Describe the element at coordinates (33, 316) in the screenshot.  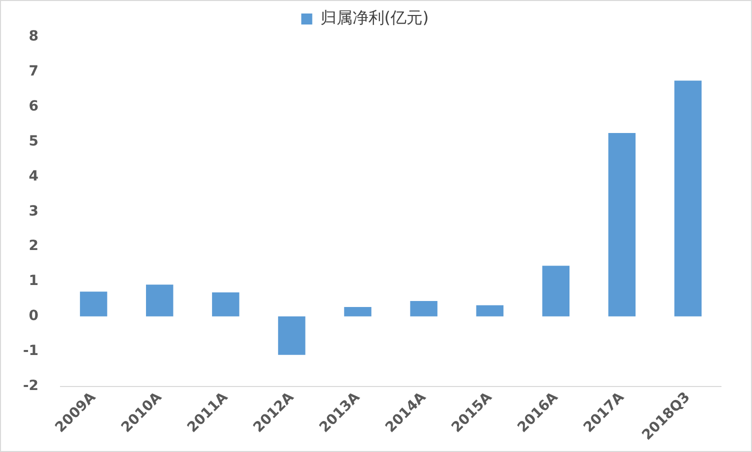
I see `y-tick-label: 0` at that location.